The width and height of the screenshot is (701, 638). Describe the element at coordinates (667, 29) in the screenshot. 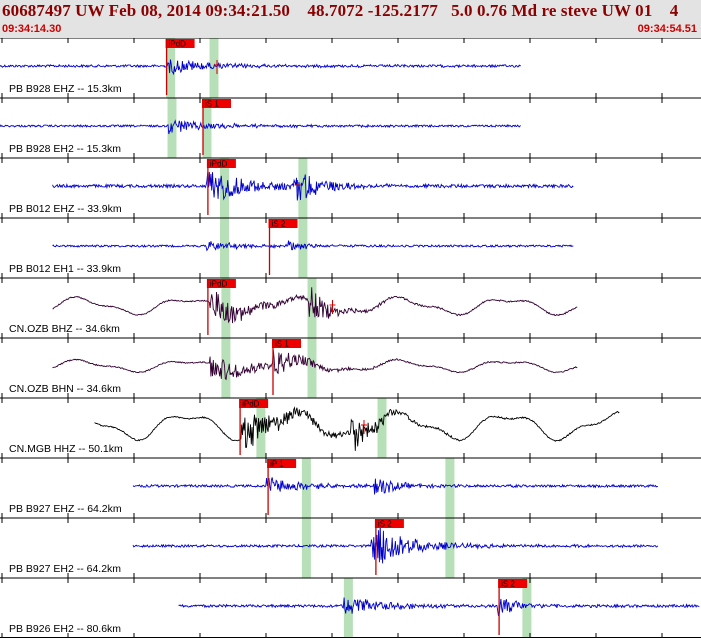

I see `end-time: 09:34:54.51` at that location.